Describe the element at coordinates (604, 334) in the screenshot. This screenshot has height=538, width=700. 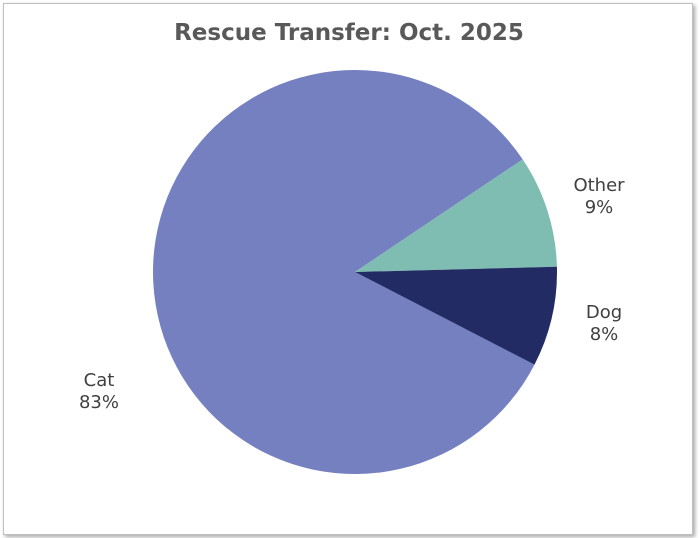
I see `data-label-dog-percent: 8%` at that location.